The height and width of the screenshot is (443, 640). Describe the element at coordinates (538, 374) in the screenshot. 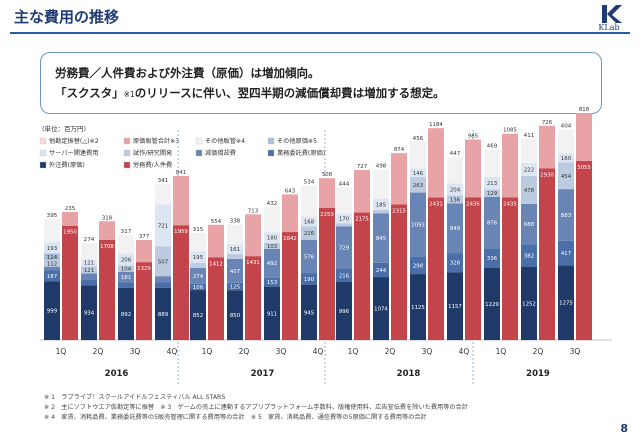

I see `year-label: 2019` at that location.